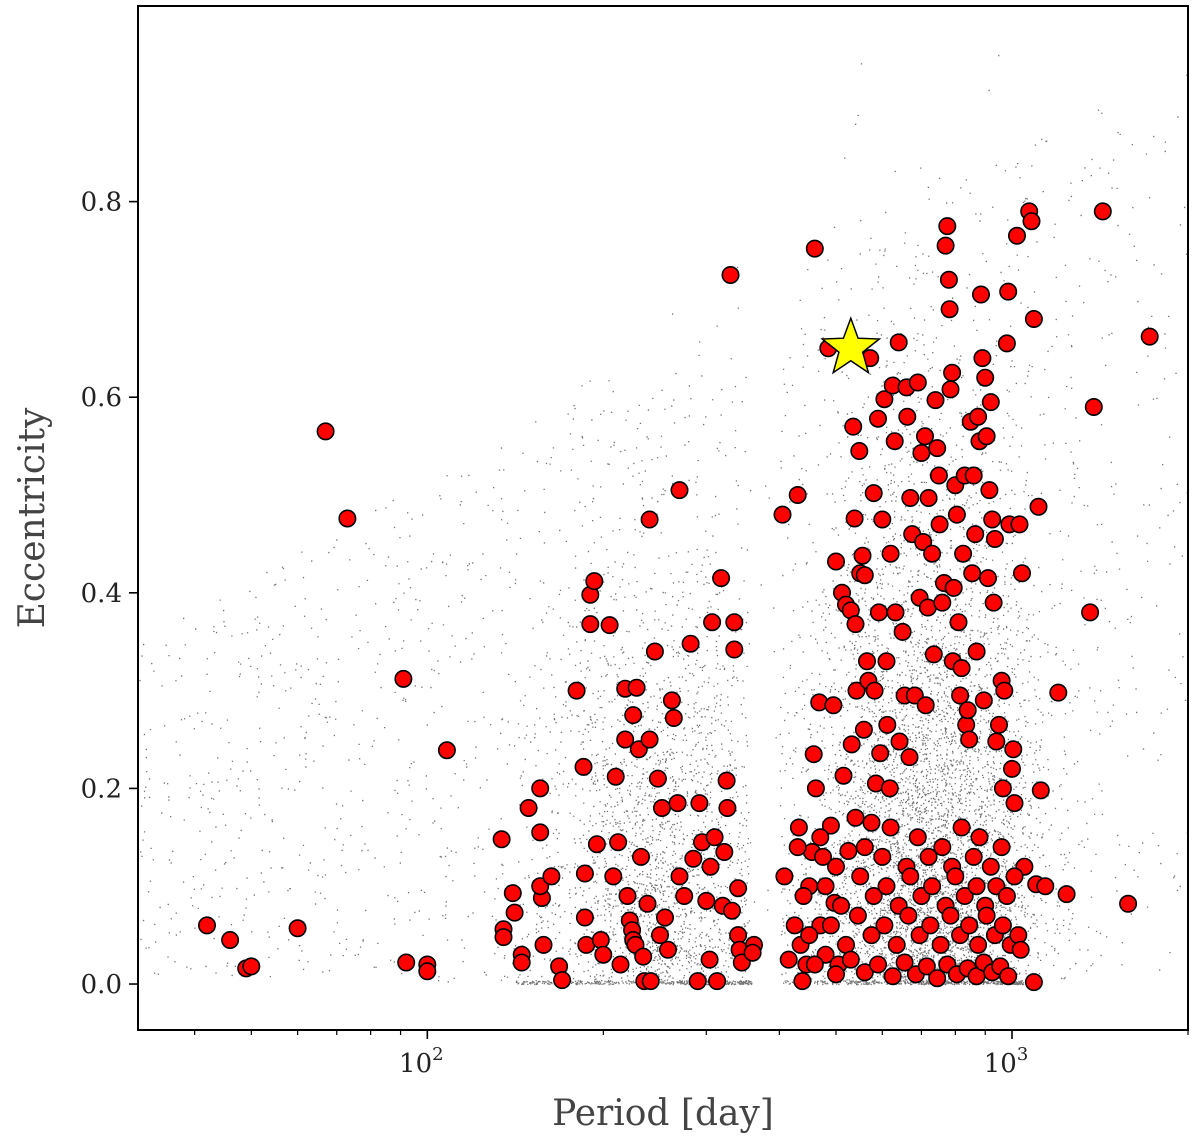 The height and width of the screenshot is (1142, 1200). What do you see at coordinates (421, 1061) in the screenshot?
I see `x-tick-label: 102` at bounding box center [421, 1061].